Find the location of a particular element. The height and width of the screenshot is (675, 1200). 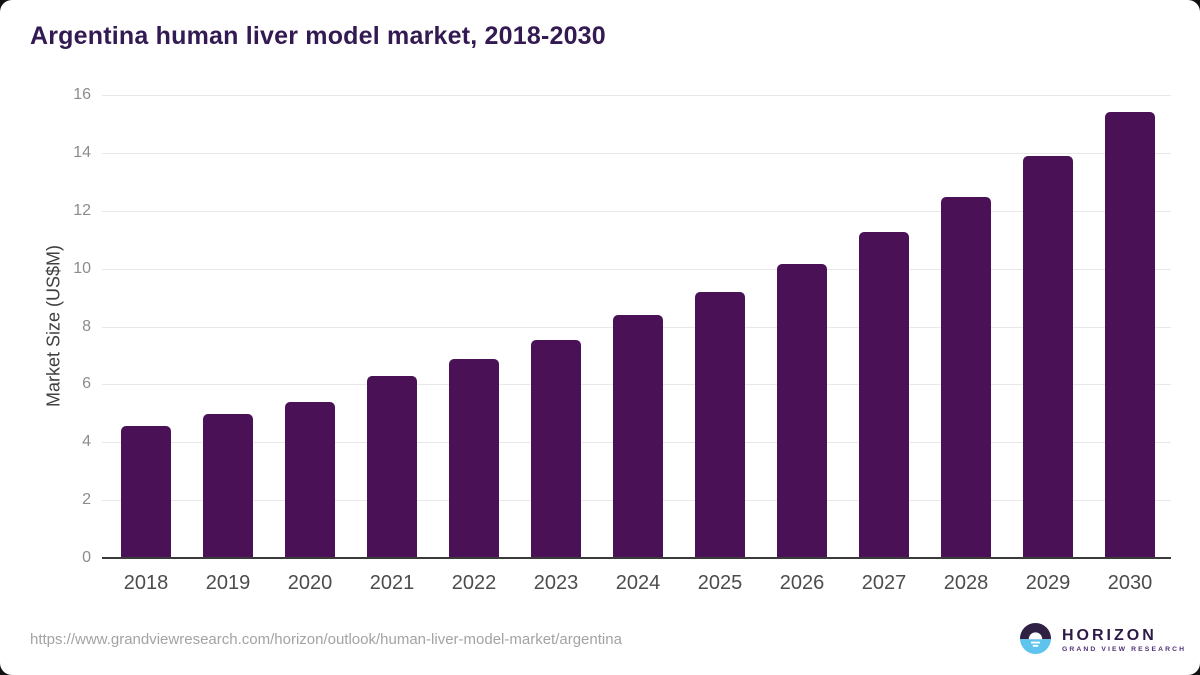

y-axis-title: Market Size (US$M) is located at coordinates (53, 326).